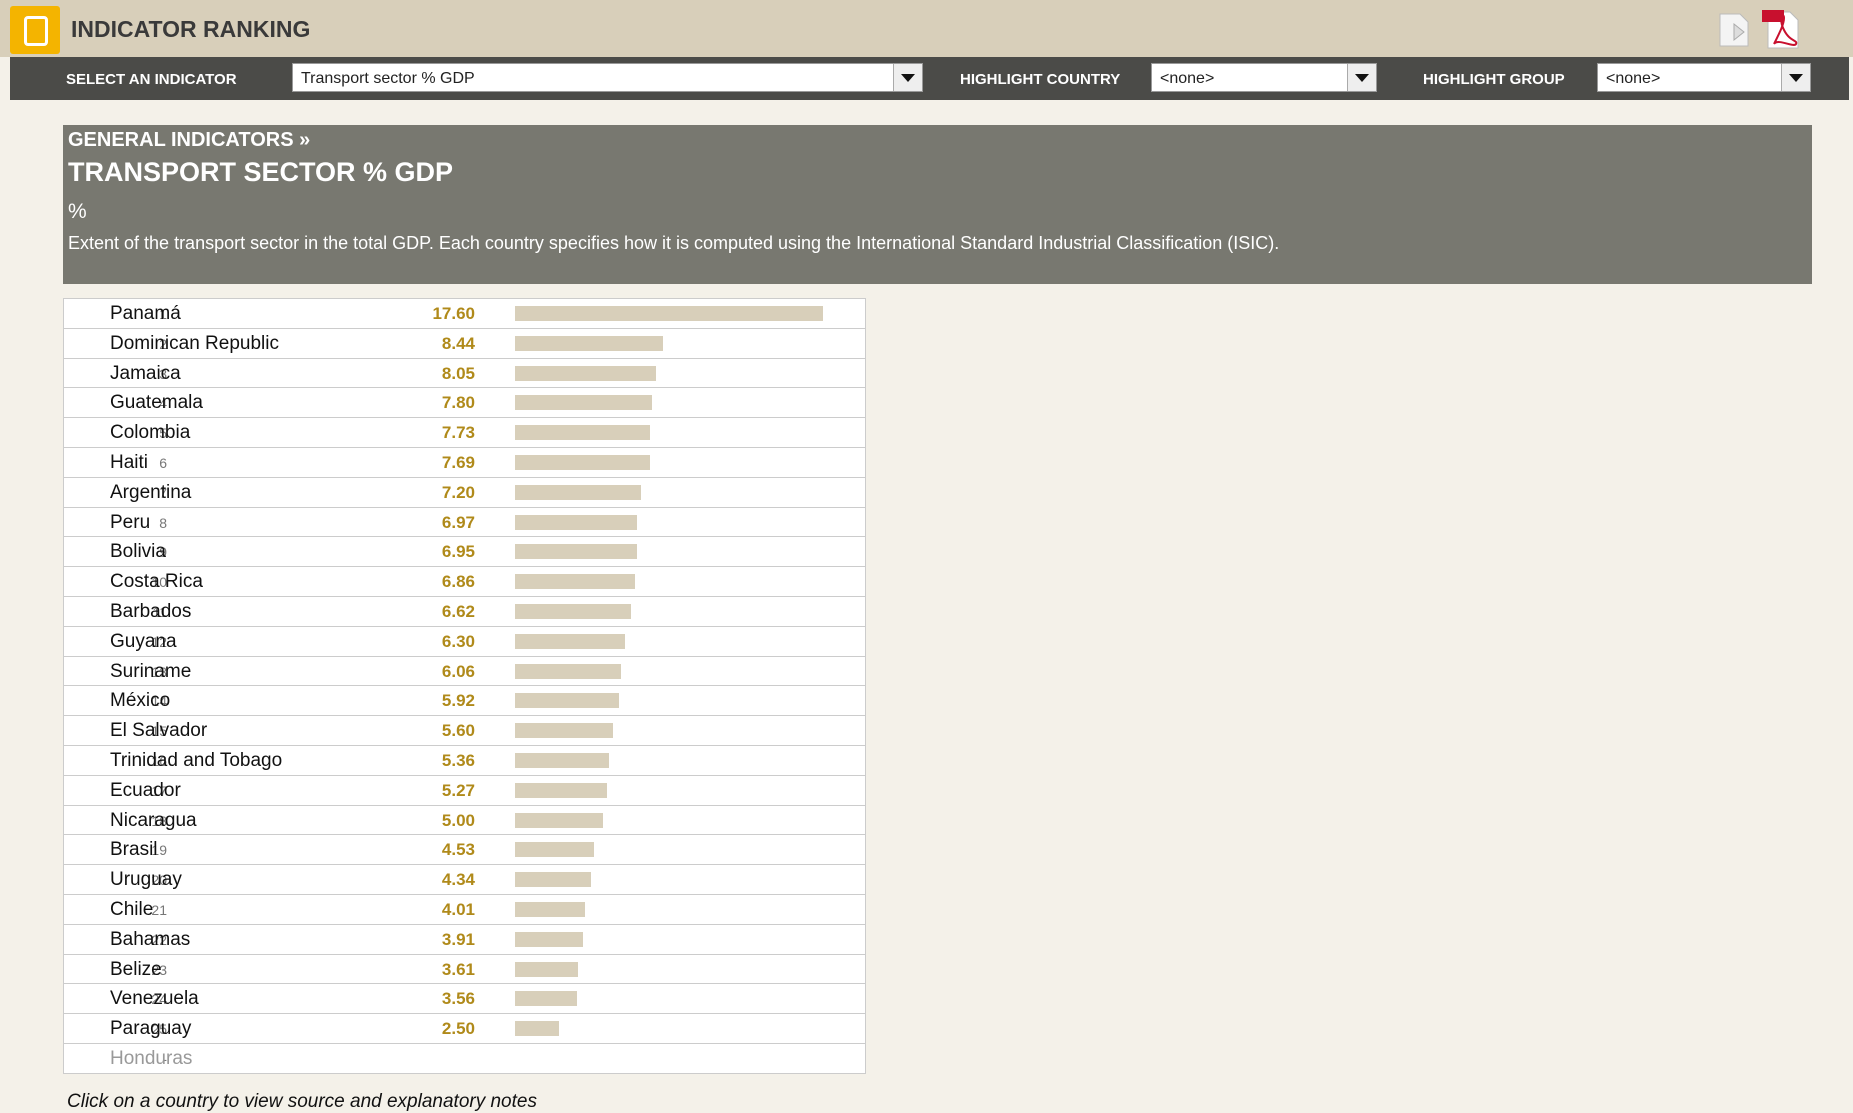 The image size is (1853, 1113). What do you see at coordinates (35, 30) in the screenshot?
I see `logo` at bounding box center [35, 30].